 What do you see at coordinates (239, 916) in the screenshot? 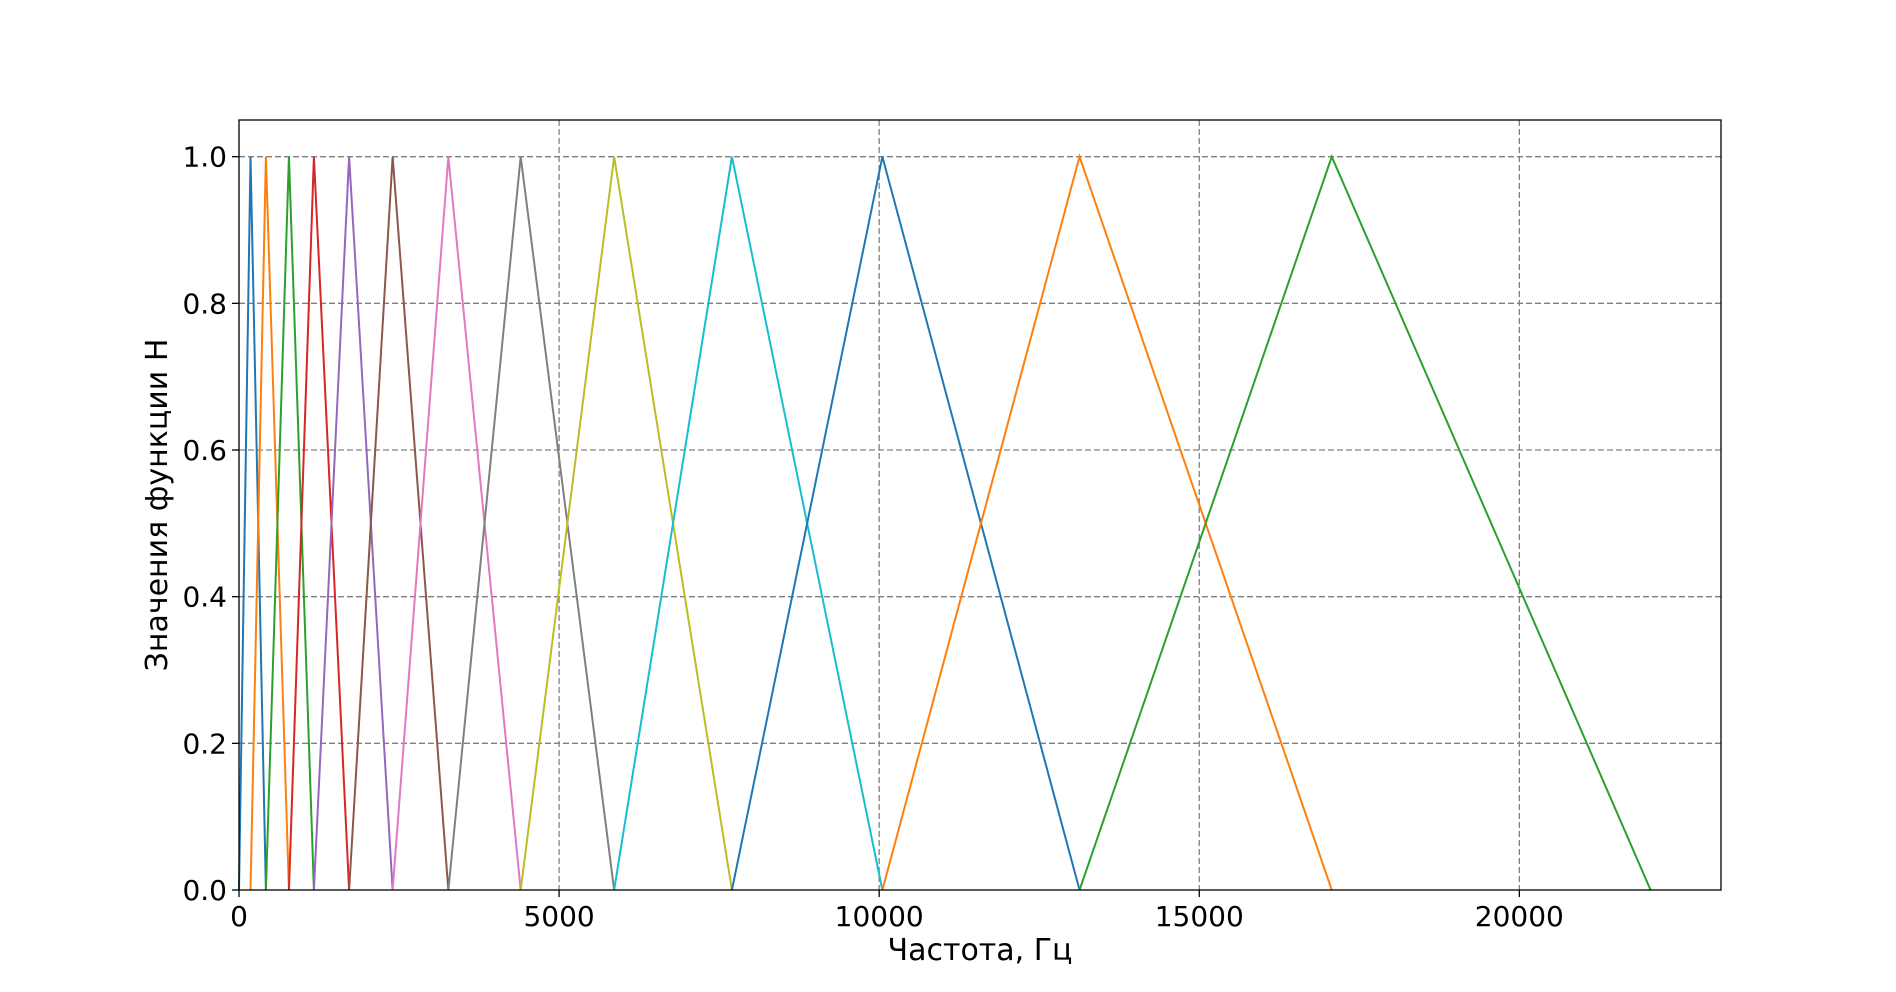
I see `x-tick-label: 0` at bounding box center [239, 916].